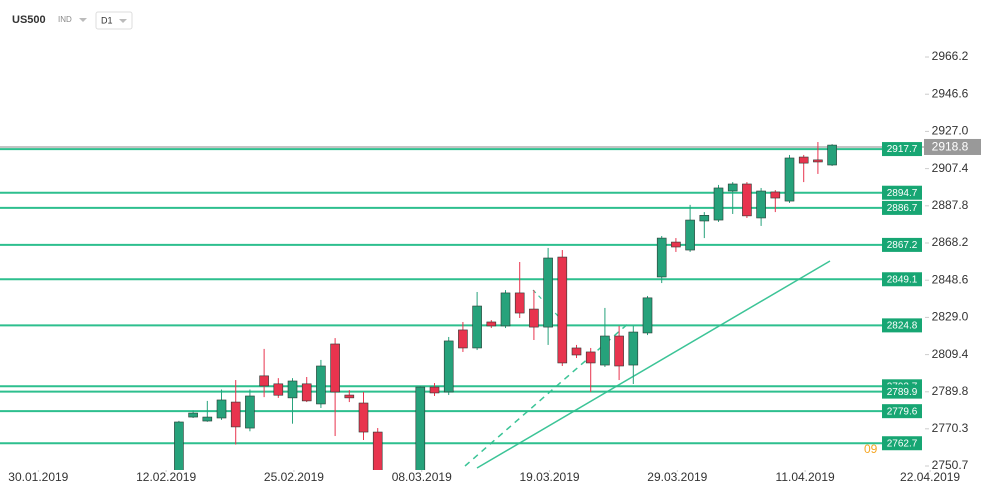 The height and width of the screenshot is (495, 991). I want to click on x-tick-label: 29.03.2019, so click(677, 477).